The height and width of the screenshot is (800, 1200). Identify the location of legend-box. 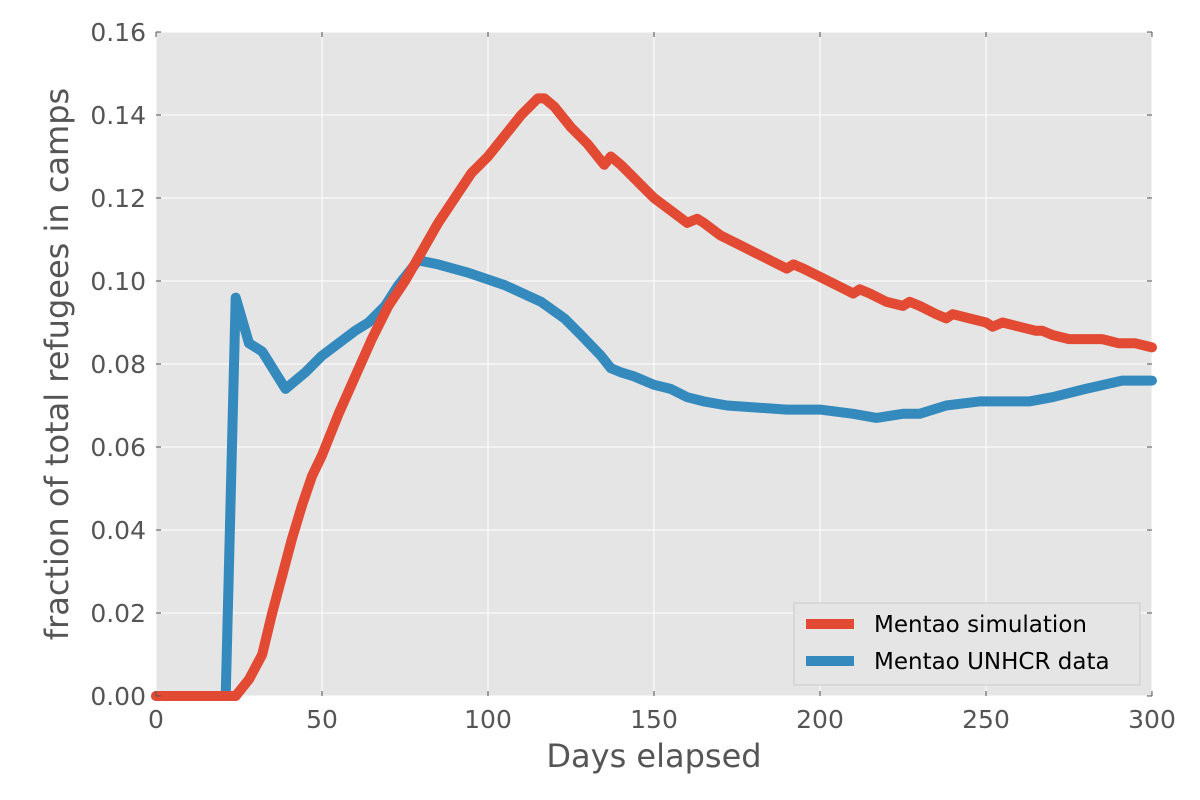
(967, 644).